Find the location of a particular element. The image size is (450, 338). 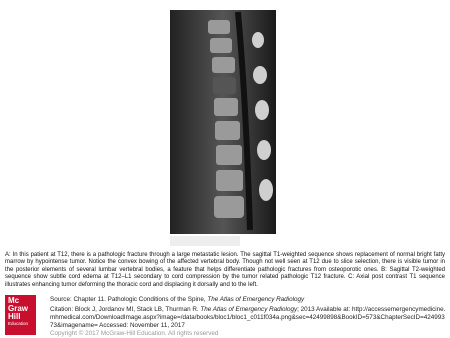

publisher-logo: Mc Graw Hill Education is located at coordinates (20, 315).